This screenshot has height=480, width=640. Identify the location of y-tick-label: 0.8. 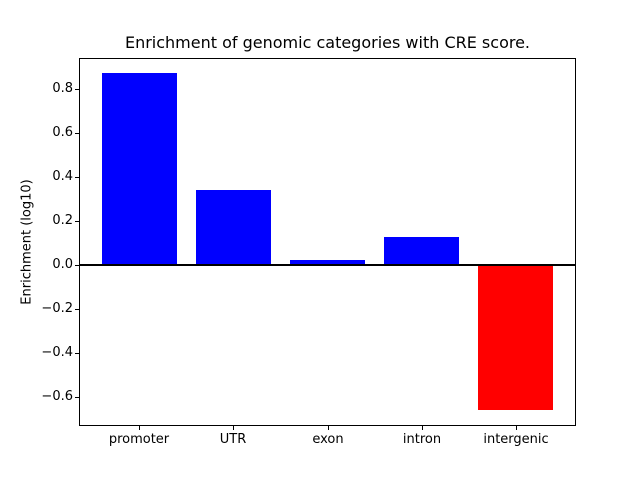
(62, 88).